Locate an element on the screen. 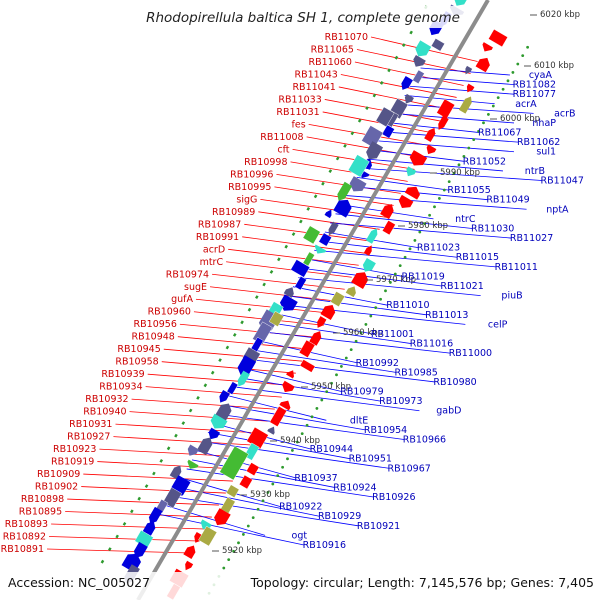  left-gene-label: sigG is located at coordinates (246, 199).